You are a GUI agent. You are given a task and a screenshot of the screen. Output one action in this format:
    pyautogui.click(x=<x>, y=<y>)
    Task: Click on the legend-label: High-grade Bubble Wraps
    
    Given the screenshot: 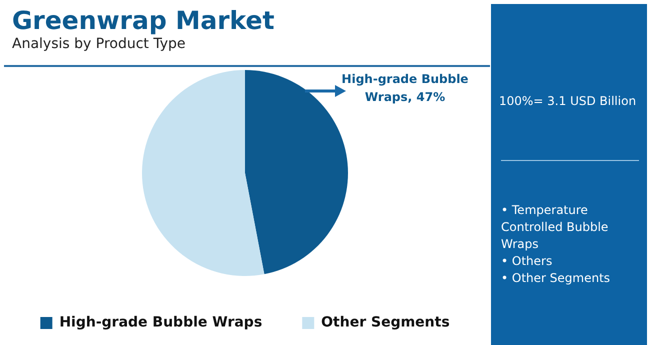 What is the action you would take?
    pyautogui.click(x=160, y=322)
    